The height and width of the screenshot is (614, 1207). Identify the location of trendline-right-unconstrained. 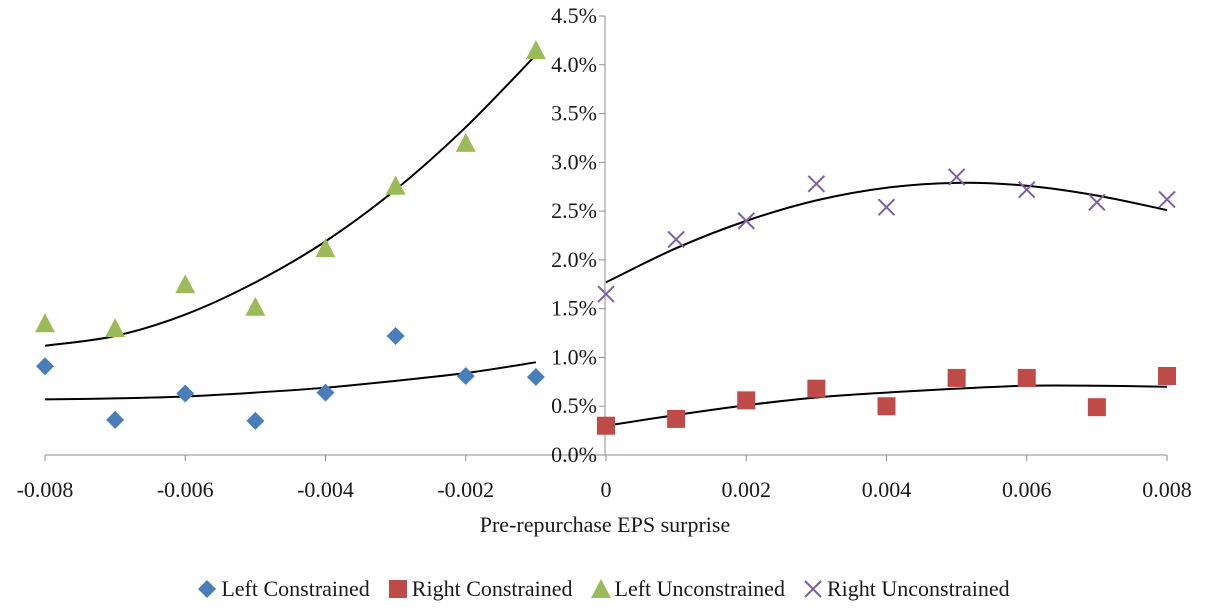
(886, 232).